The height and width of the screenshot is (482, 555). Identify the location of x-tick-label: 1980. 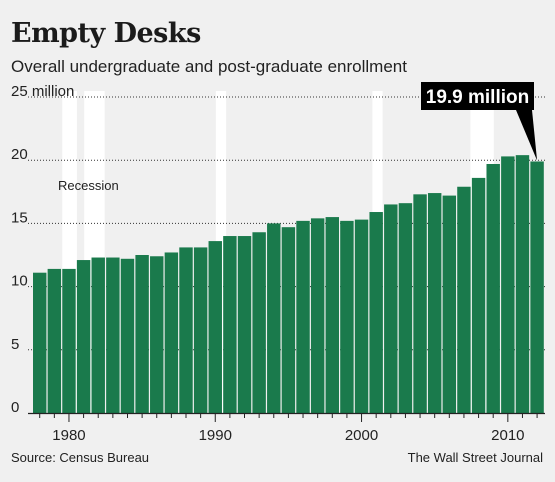
(68, 435).